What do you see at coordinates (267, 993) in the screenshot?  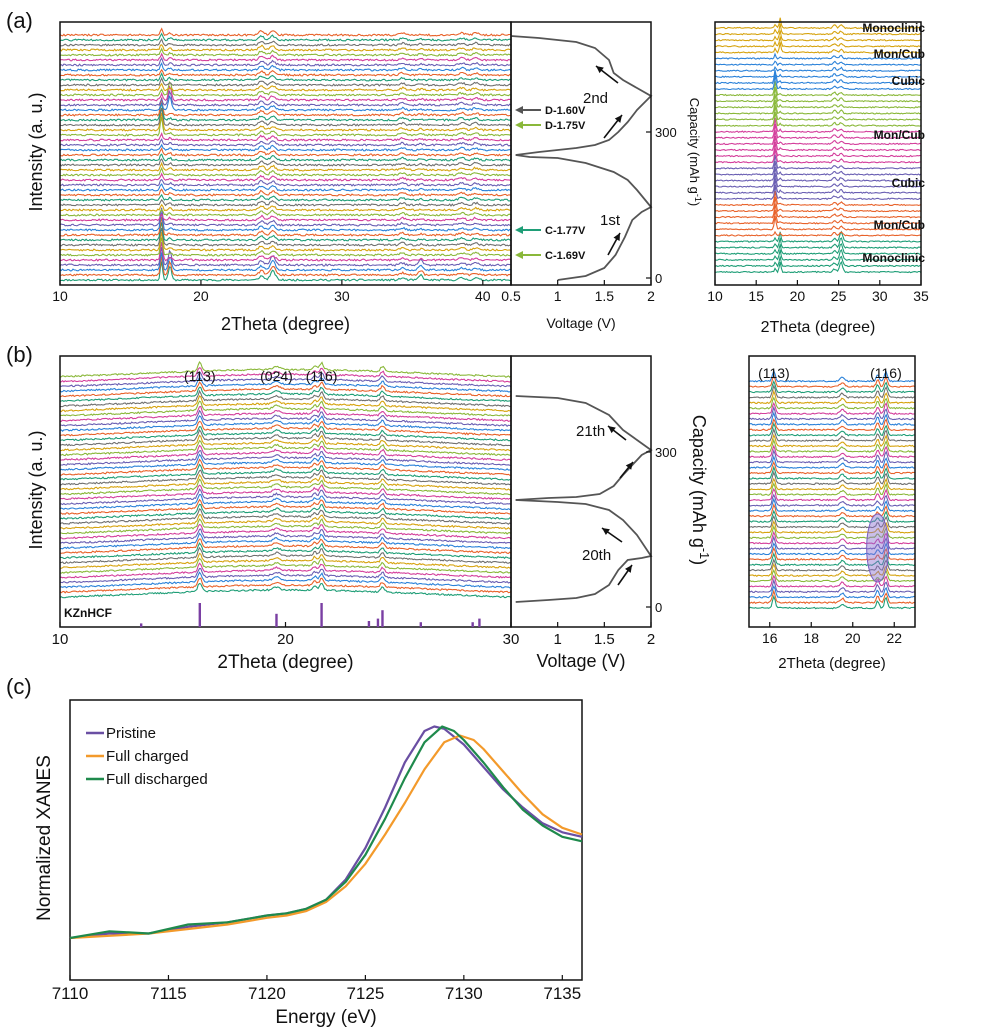 I see `x-tick-label: 7120` at bounding box center [267, 993].